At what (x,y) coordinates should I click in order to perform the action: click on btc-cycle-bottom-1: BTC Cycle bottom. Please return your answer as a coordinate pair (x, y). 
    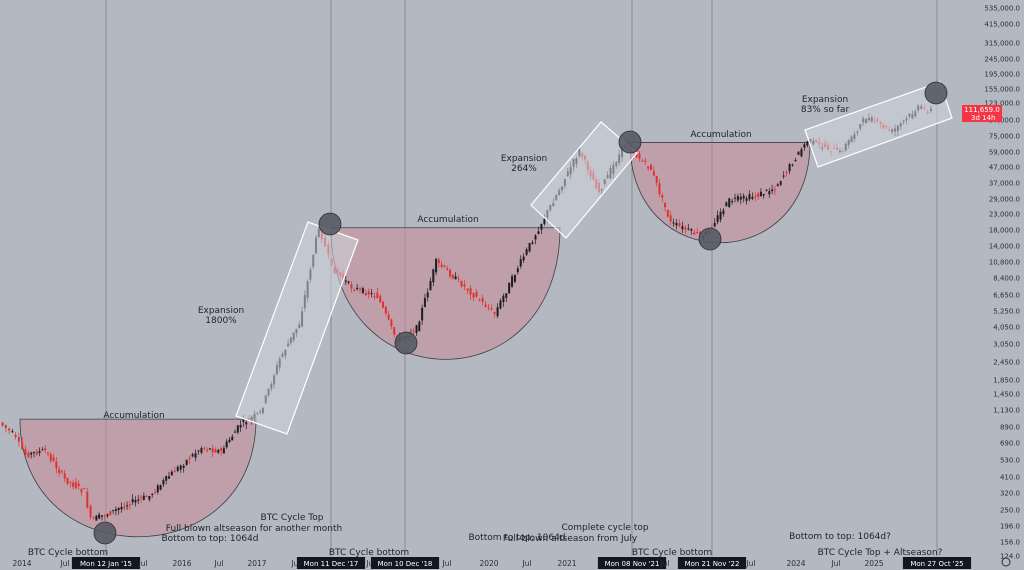
    Looking at the image, I should click on (68, 553).